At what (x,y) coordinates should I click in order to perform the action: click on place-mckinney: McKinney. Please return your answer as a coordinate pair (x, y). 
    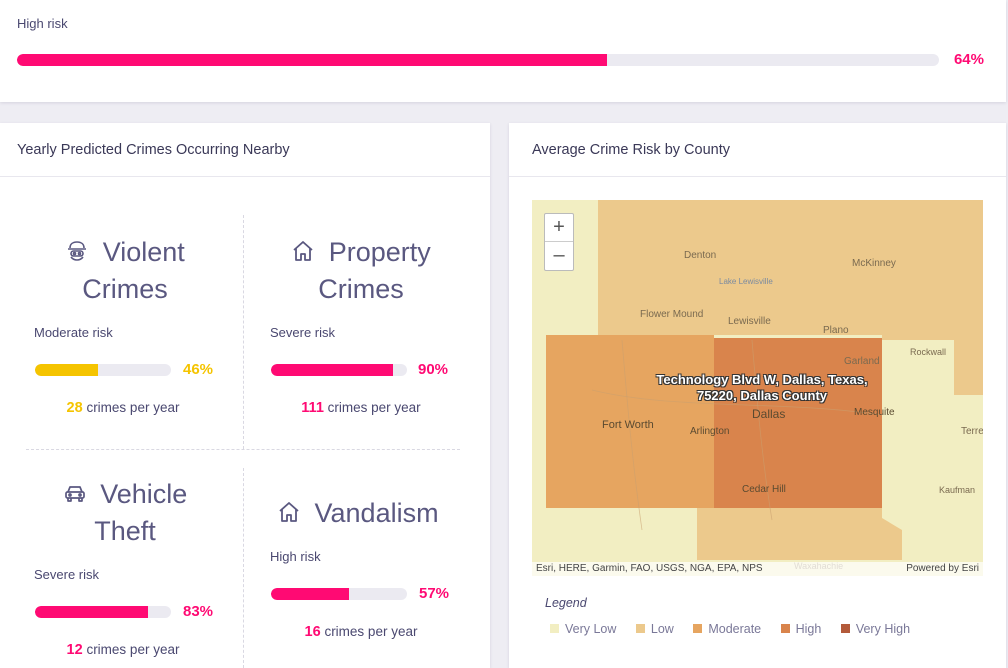
    Looking at the image, I should click on (874, 263).